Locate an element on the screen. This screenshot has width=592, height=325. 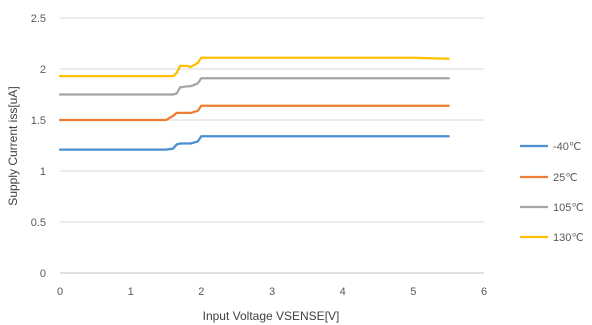
legend: -40℃ 25℃ 105℃ 130℃ is located at coordinates (552, 192).